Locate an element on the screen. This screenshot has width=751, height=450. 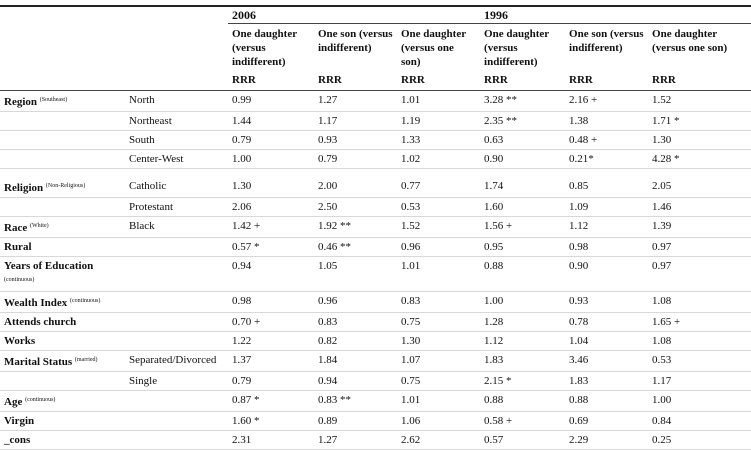
row-sublabel-text: South is located at coordinates (142, 140).